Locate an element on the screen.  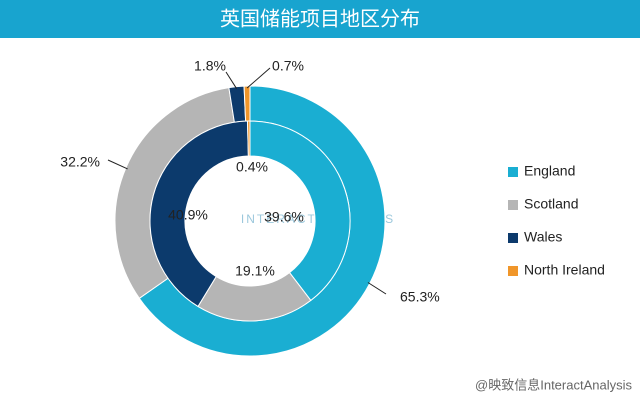
legend-label: North Ireland is located at coordinates (564, 270).